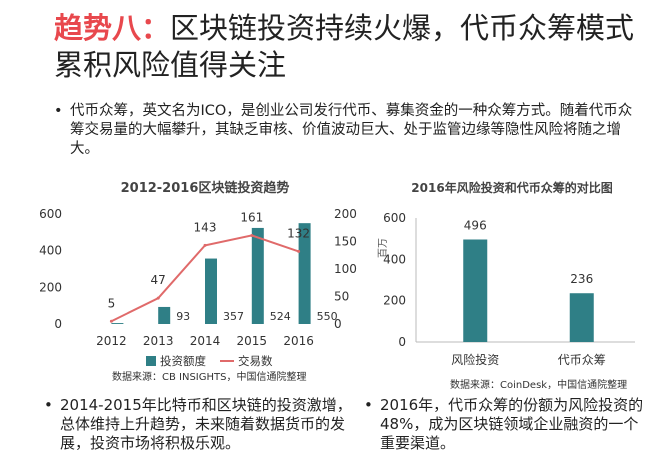  I want to click on chart1-x-tick-label: 2015, so click(252, 341).